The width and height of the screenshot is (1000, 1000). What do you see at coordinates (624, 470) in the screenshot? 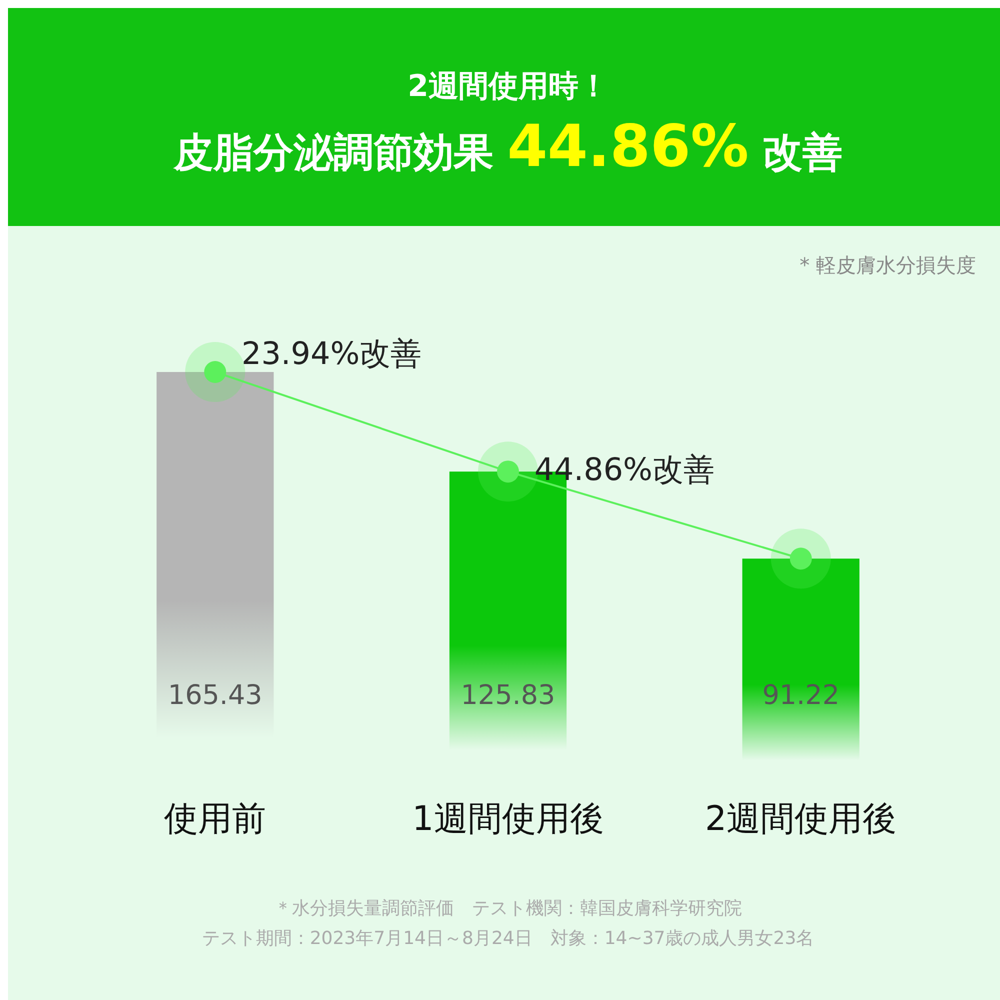
I see `annotation: 44.86%改善` at bounding box center [624, 470].